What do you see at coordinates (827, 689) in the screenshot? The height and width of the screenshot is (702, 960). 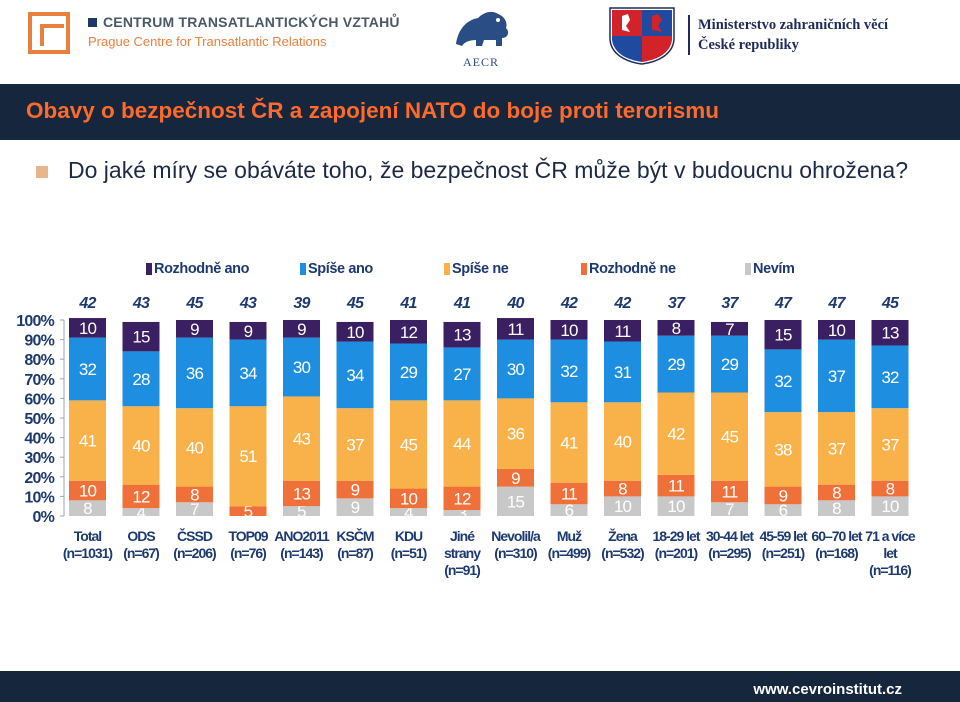 I see `footer-url: www.cevroinstitut.cz` at bounding box center [827, 689].